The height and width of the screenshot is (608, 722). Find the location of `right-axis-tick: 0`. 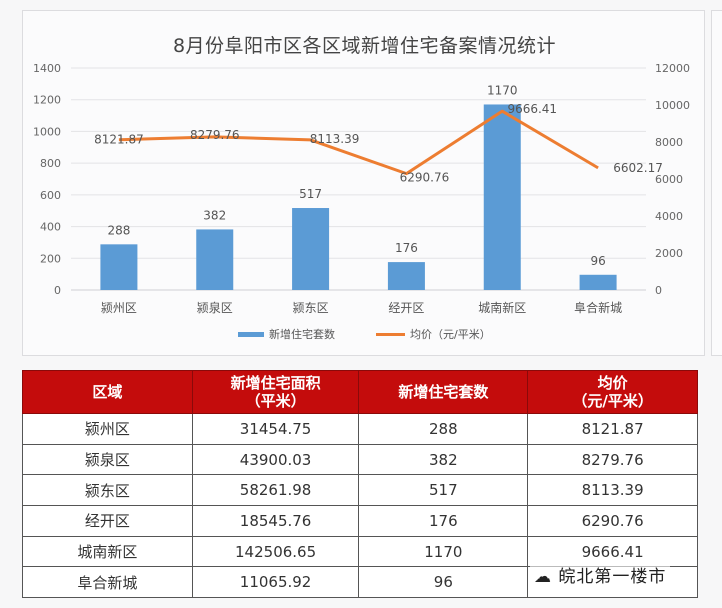

right-axis-tick: 0 is located at coordinates (658, 290).